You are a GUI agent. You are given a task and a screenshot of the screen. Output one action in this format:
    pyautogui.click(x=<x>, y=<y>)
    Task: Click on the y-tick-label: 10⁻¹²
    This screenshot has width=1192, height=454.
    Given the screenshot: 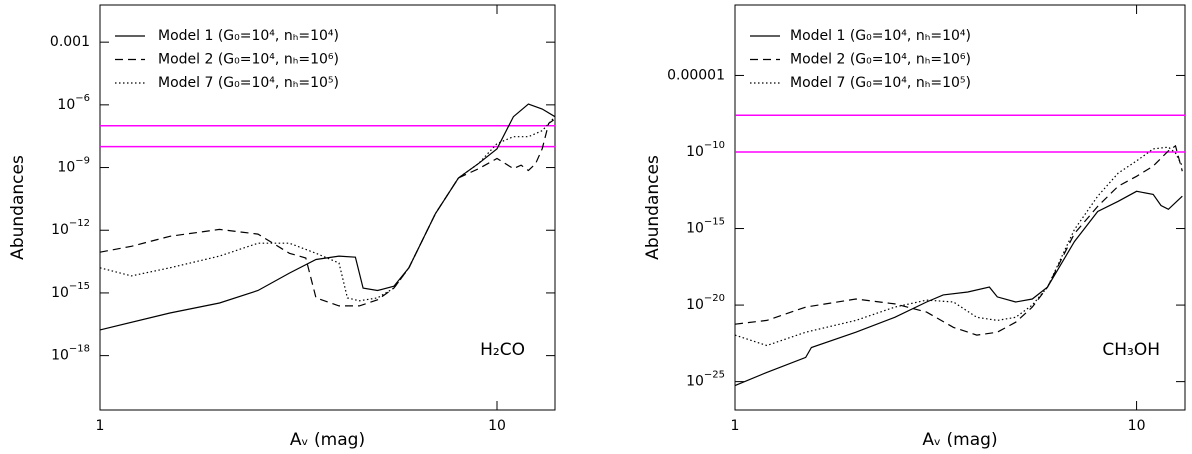 What is the action you would take?
    pyautogui.click(x=70, y=228)
    